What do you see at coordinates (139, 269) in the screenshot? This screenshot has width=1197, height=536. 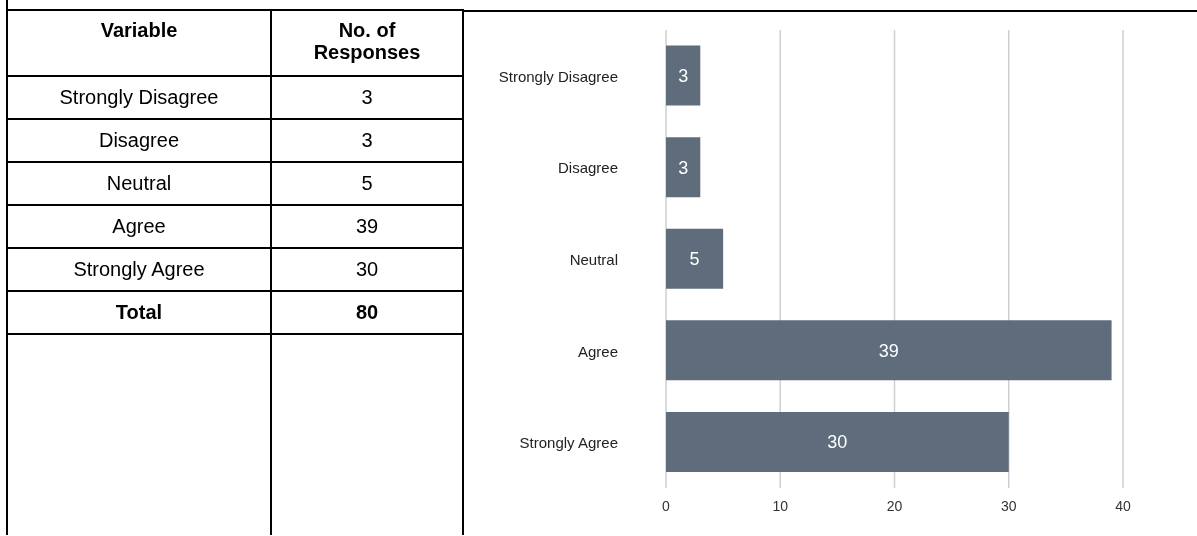 I see `text: Strongly Agree` at bounding box center [139, 269].